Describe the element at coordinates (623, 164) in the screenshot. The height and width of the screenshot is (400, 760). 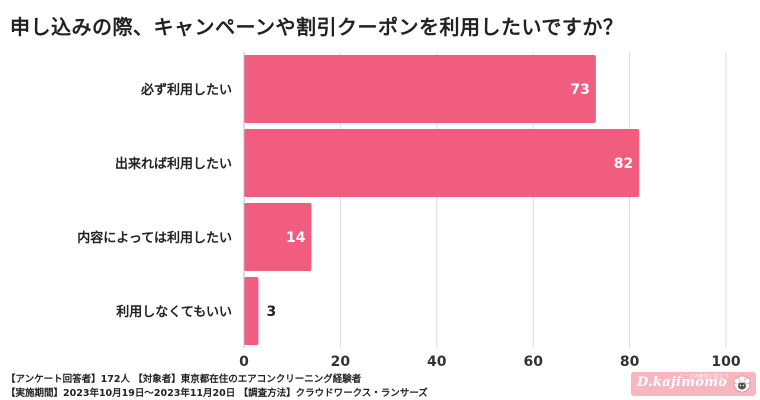
I see `data-label: 82` at that location.